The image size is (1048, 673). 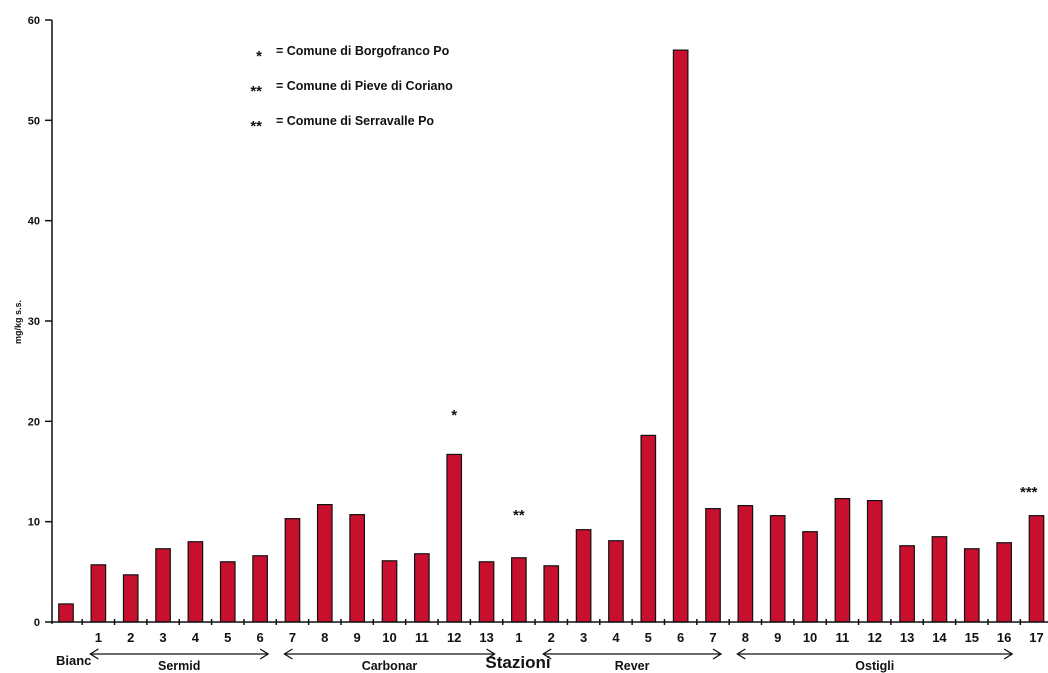 I want to click on y-axis: 0 10 20 30 40 50 60, so click(x=40, y=322).